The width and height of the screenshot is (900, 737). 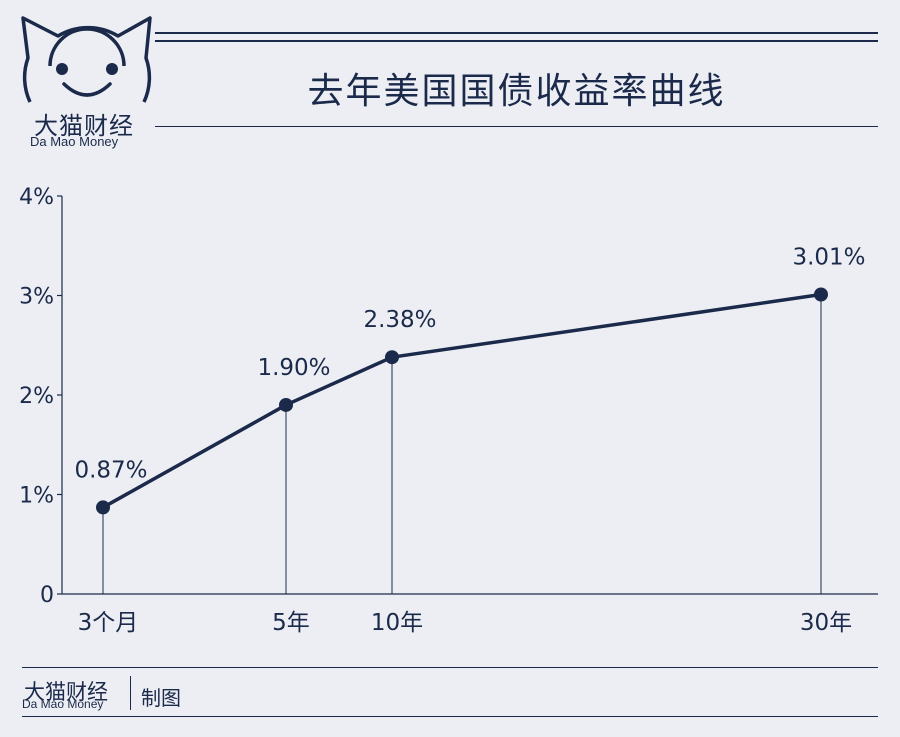 I want to click on header-rule-top, so click(x=516, y=33).